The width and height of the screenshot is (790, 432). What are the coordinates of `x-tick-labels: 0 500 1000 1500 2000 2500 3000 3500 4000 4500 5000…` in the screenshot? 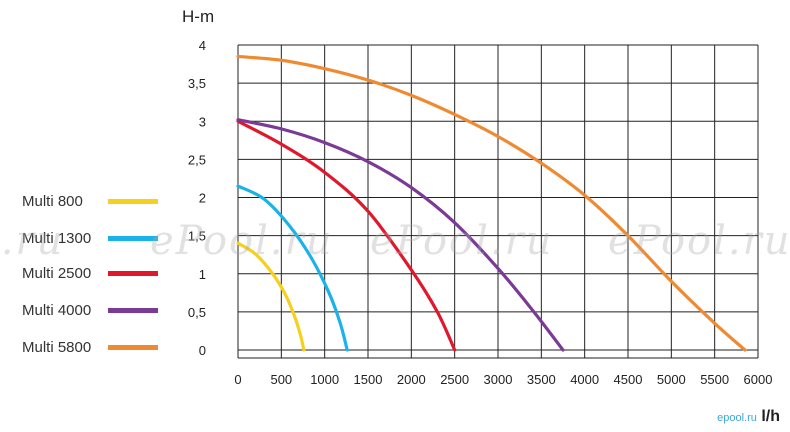 It's located at (503, 379).